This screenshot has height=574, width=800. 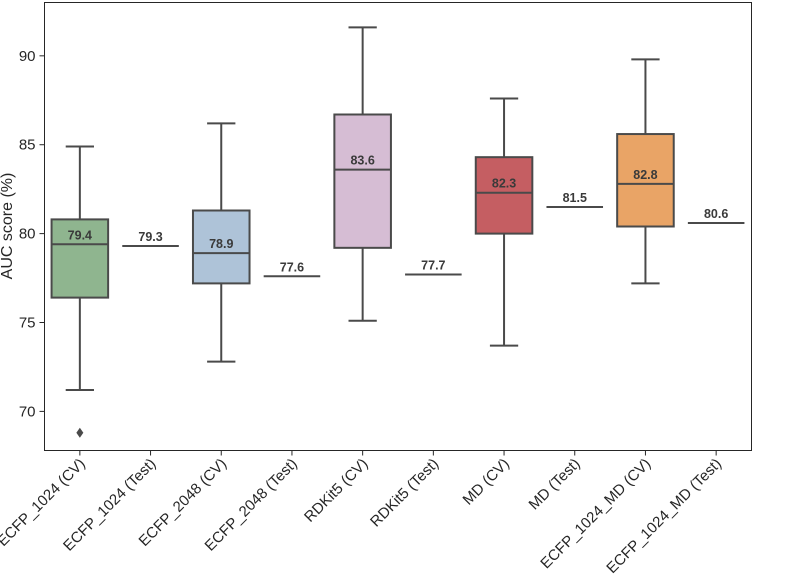 What do you see at coordinates (221, 244) in the screenshot?
I see `median-value-label: 78.9` at bounding box center [221, 244].